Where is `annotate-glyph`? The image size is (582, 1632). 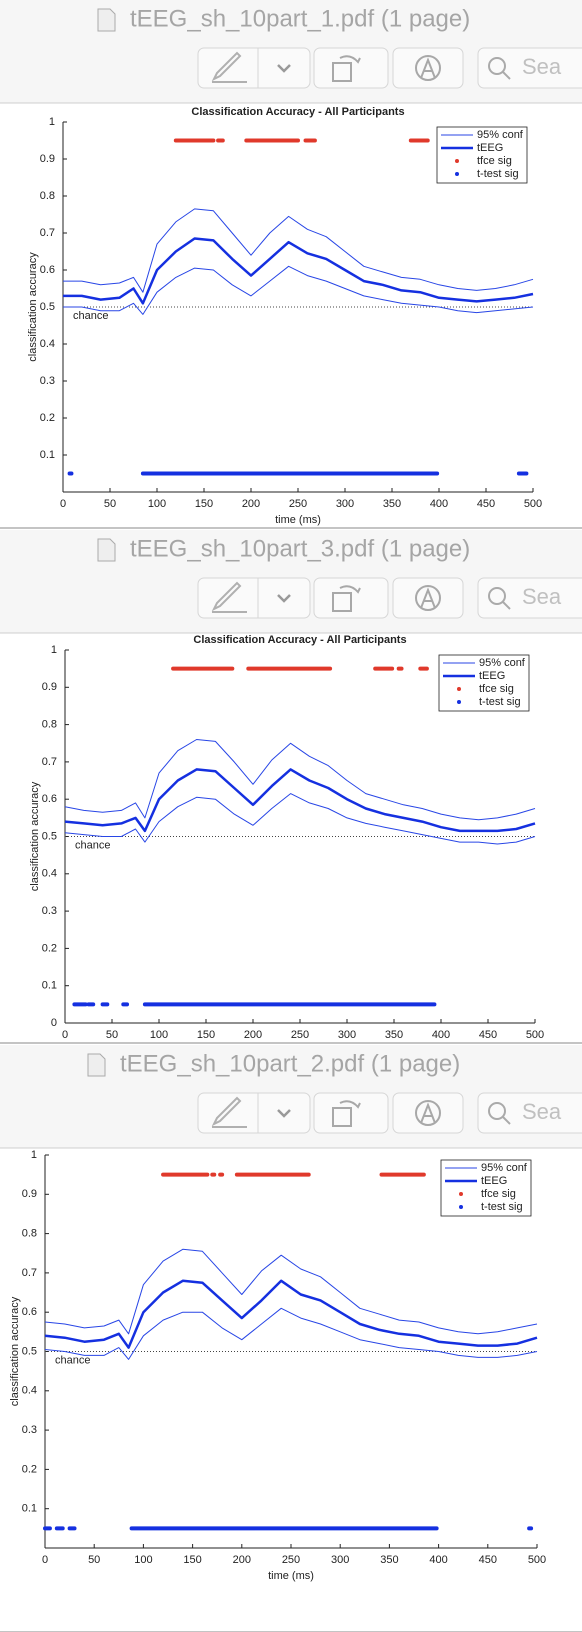
annotate-glyph is located at coordinates (428, 598).